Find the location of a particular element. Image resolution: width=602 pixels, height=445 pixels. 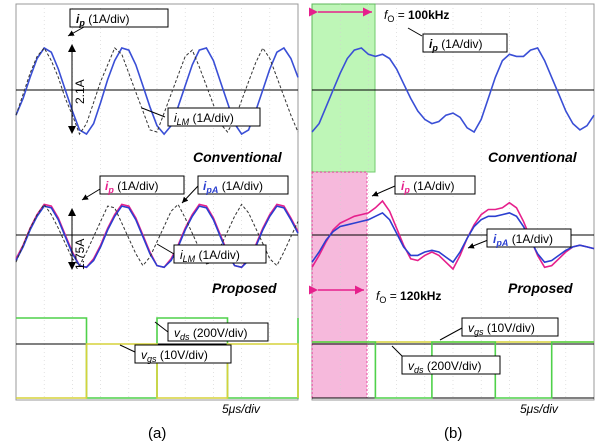

label-vds-a: vds (200V/div) is located at coordinates (211, 334).